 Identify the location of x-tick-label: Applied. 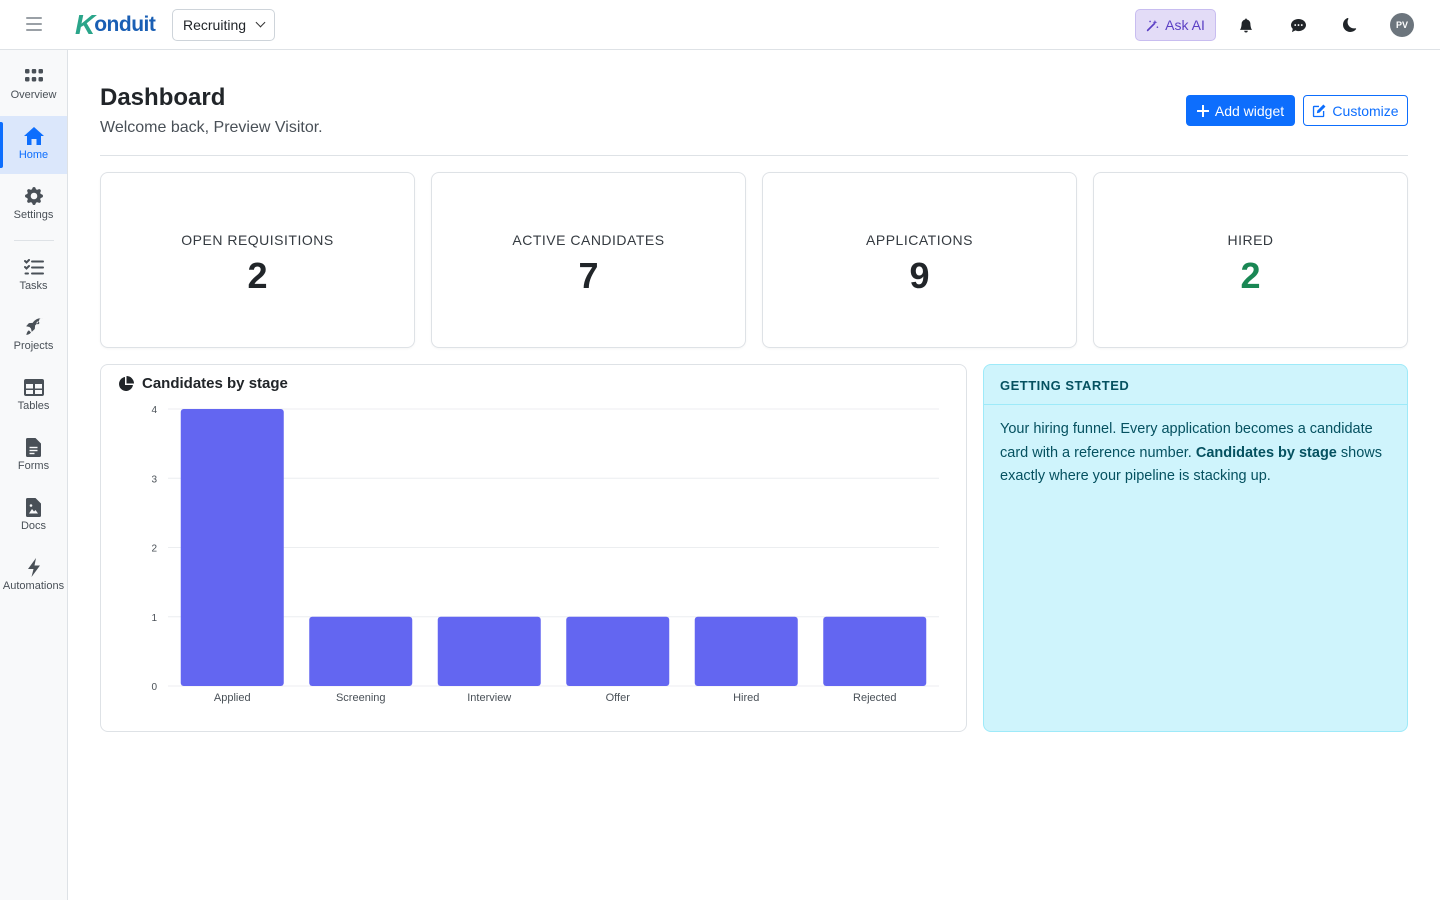
(232, 698).